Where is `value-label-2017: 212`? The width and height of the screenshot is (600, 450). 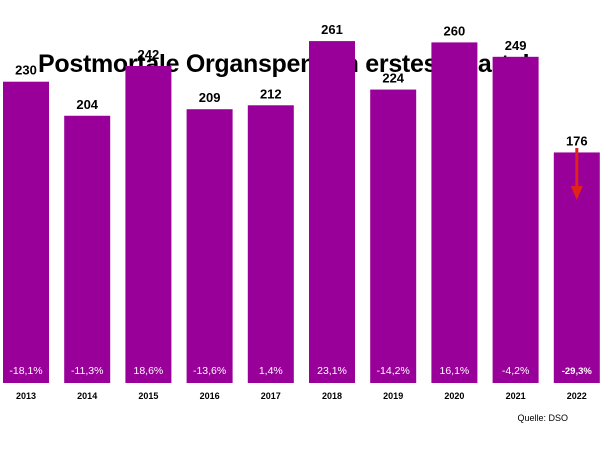 value-label-2017: 212 is located at coordinates (271, 93).